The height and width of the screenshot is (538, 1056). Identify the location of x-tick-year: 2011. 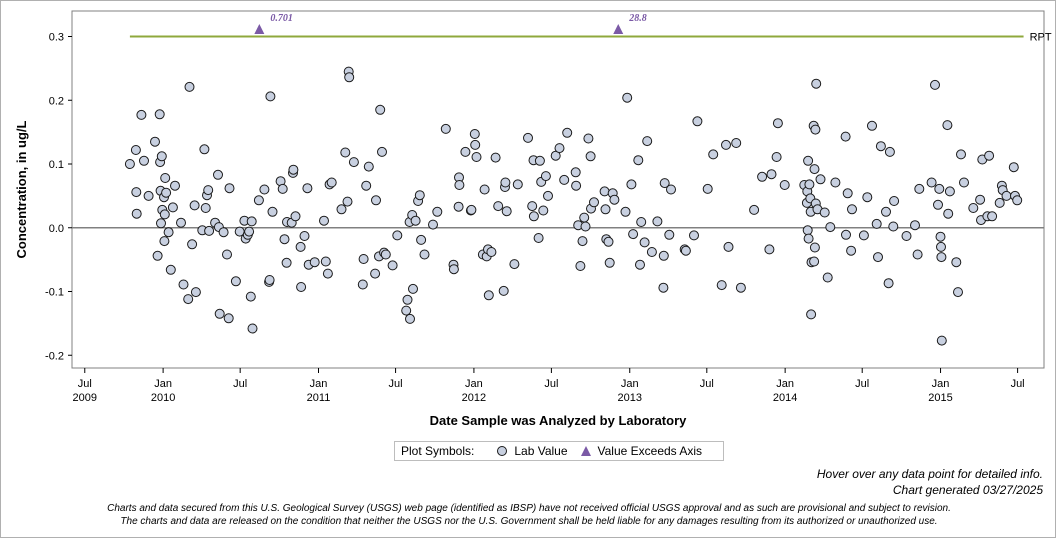
(319, 398).